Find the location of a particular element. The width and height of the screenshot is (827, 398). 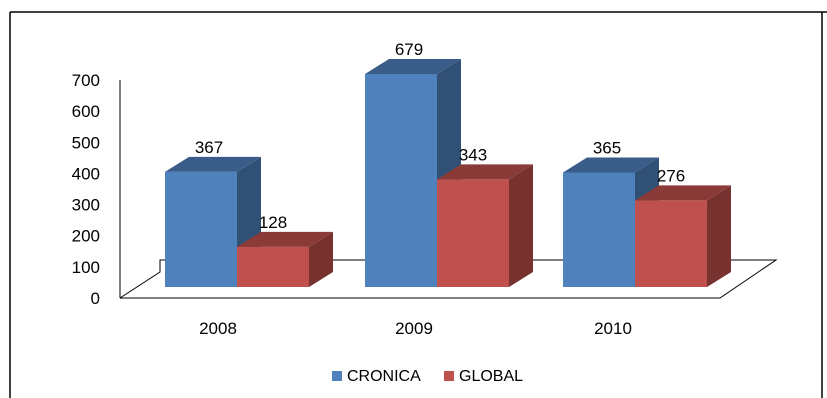

x-category-label: 2009 is located at coordinates (414, 328).